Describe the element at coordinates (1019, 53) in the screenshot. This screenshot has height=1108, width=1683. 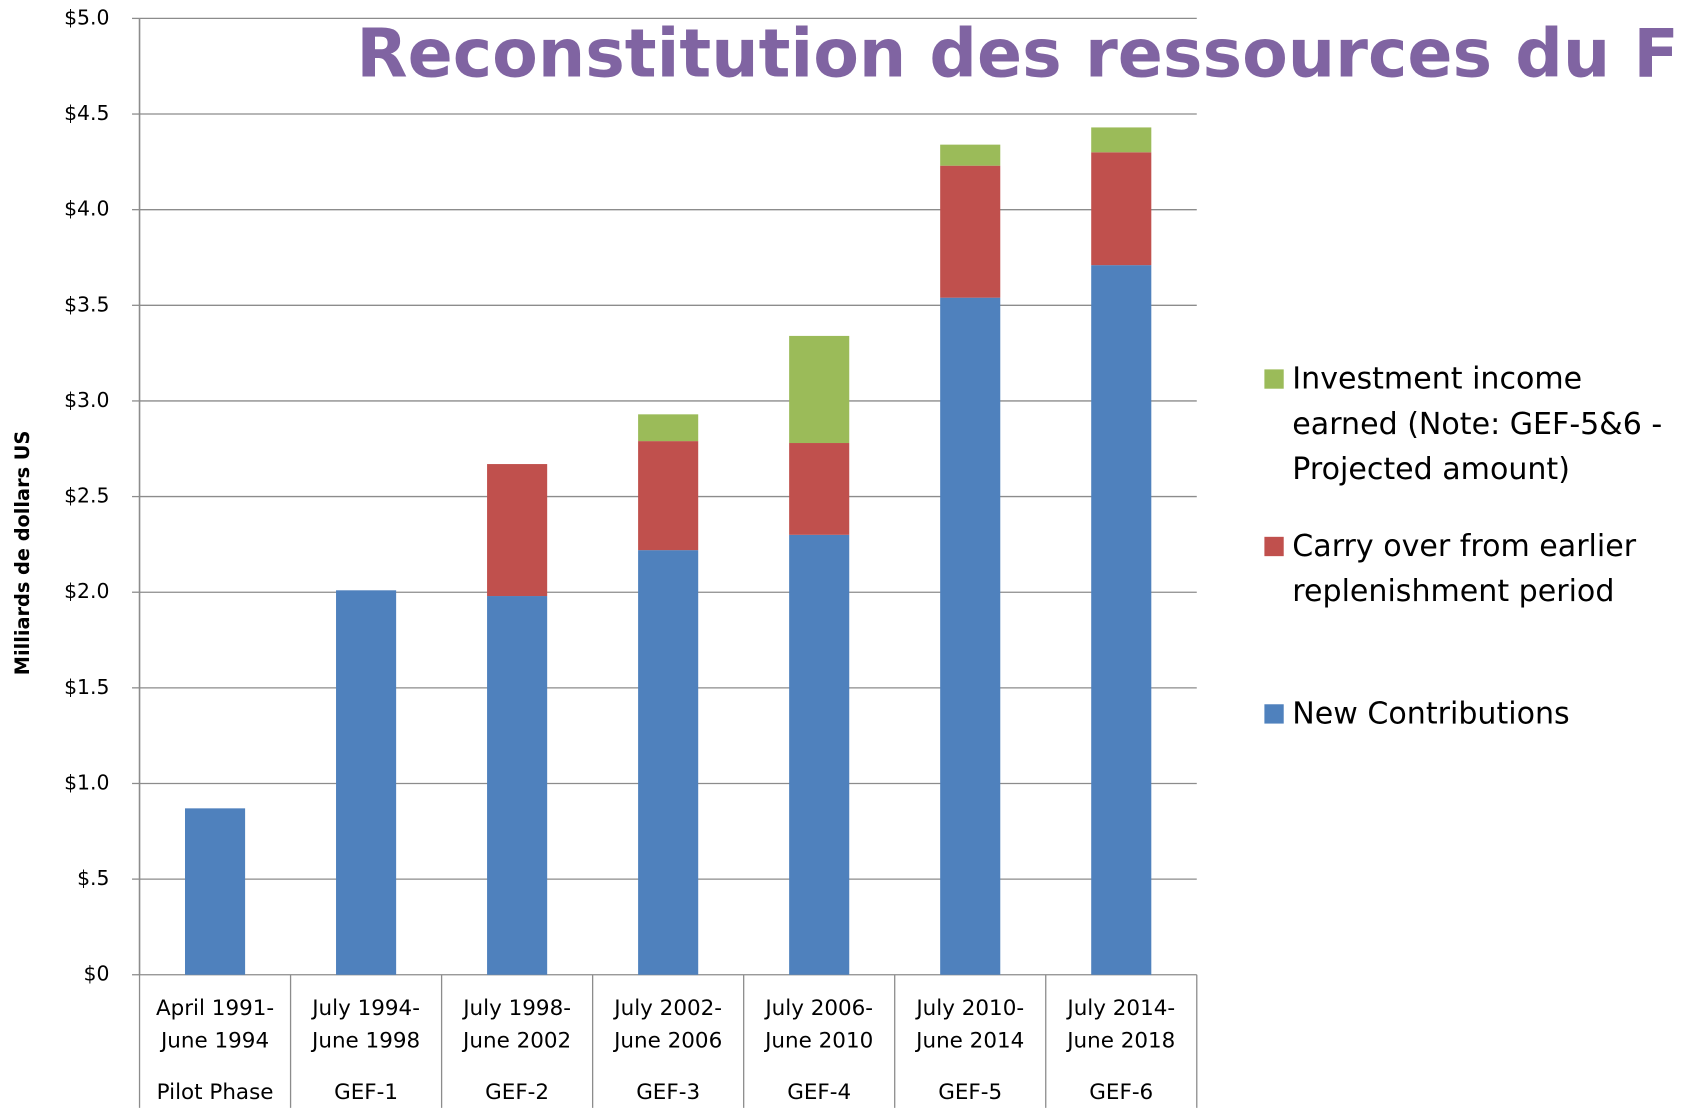
I see `chart-title: Reconstitution des ressources du FEM` at that location.